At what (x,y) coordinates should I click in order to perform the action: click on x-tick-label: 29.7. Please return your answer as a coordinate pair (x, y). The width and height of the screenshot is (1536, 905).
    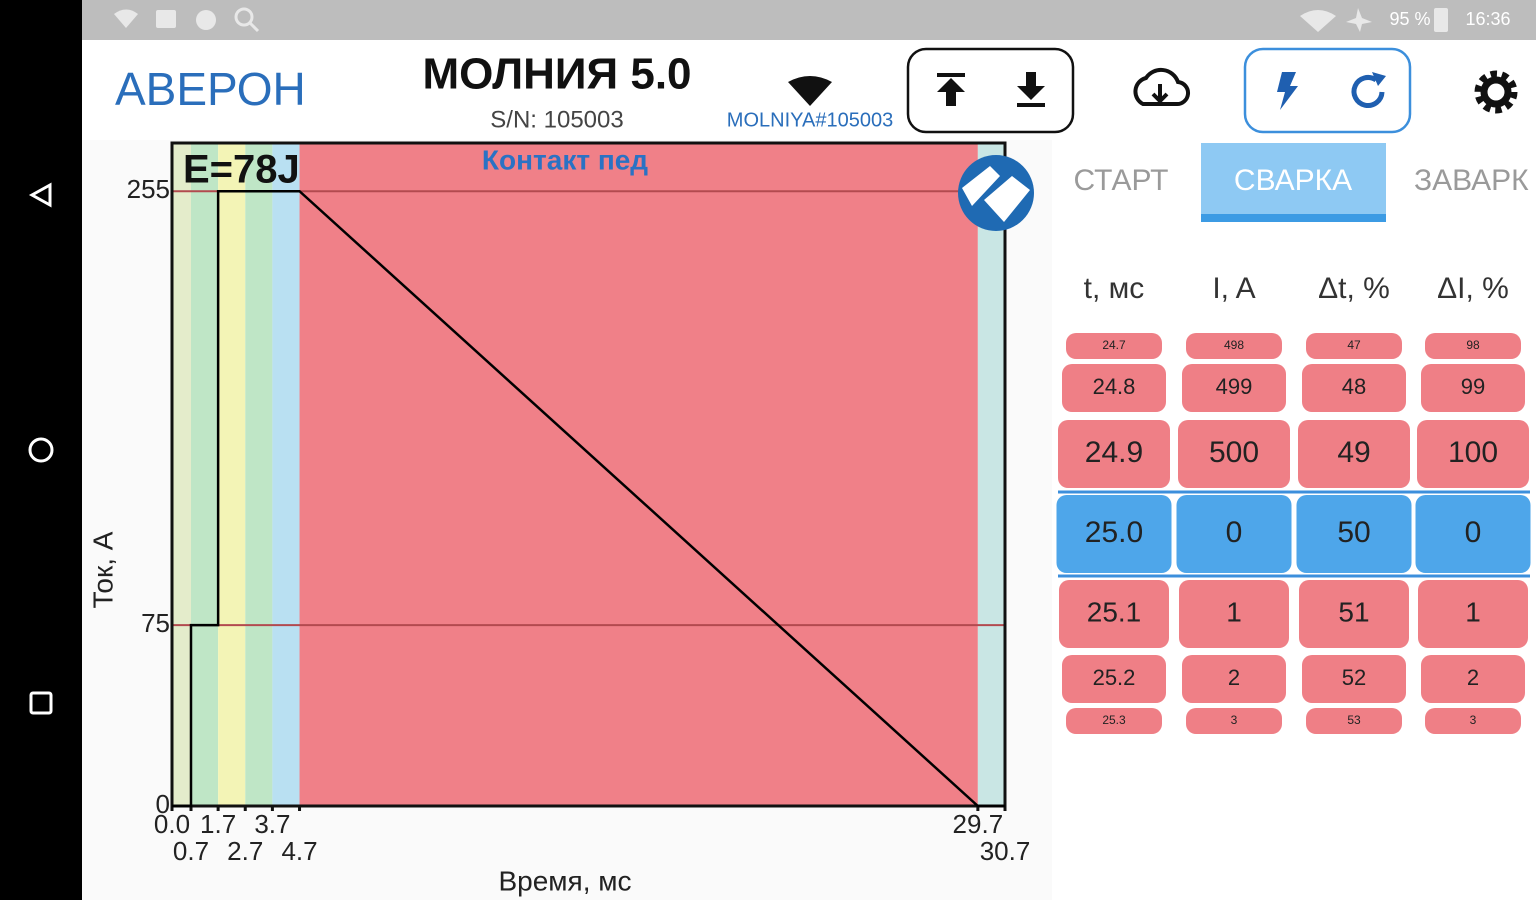
    Looking at the image, I should click on (978, 824).